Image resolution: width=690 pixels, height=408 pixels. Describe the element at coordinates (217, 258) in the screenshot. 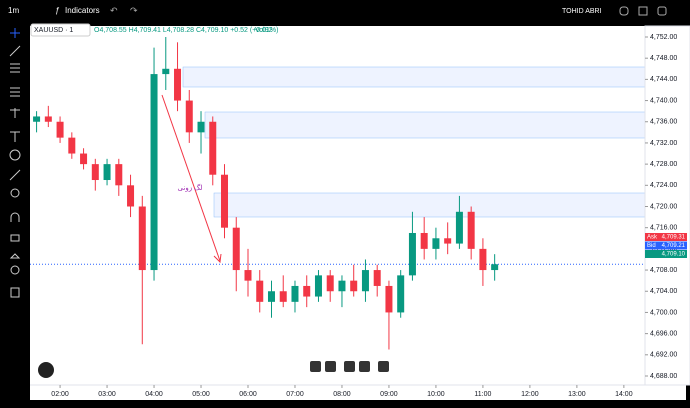

I see `arrow-head` at that location.